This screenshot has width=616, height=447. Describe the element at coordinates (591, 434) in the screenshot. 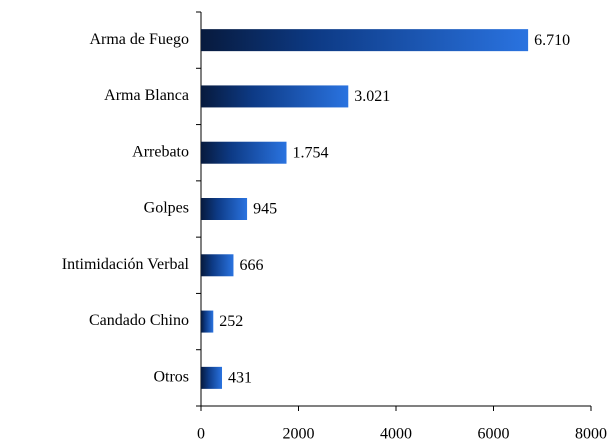

I see `x-tick-label: 8000` at that location.